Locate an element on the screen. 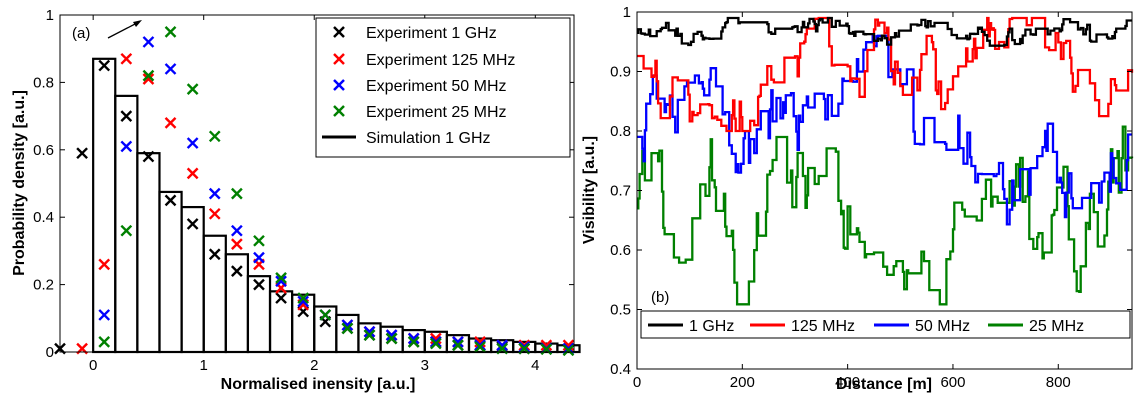 The image size is (1135, 396). x-tick-label: 3 is located at coordinates (425, 365).